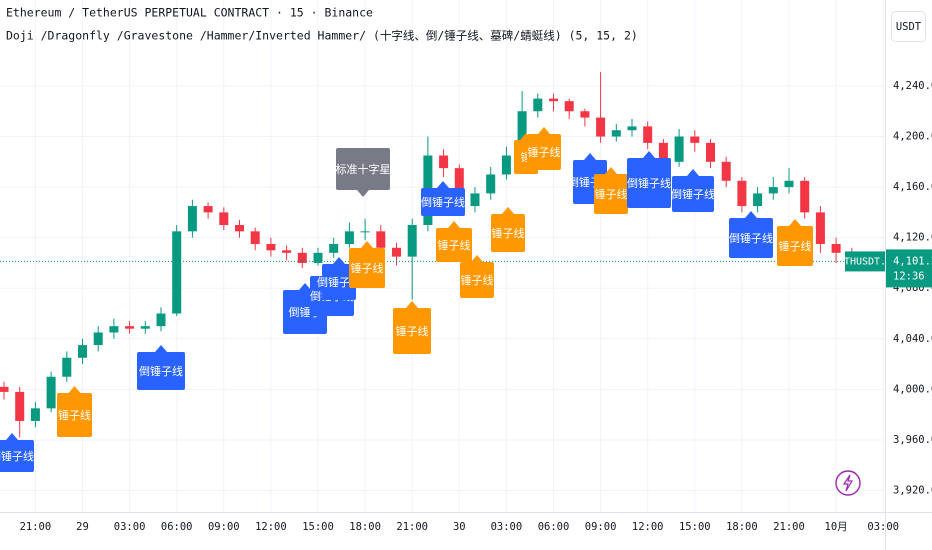 This screenshot has width=932, height=550. What do you see at coordinates (459, 527) in the screenshot?
I see `x-tick-label: 30` at bounding box center [459, 527].